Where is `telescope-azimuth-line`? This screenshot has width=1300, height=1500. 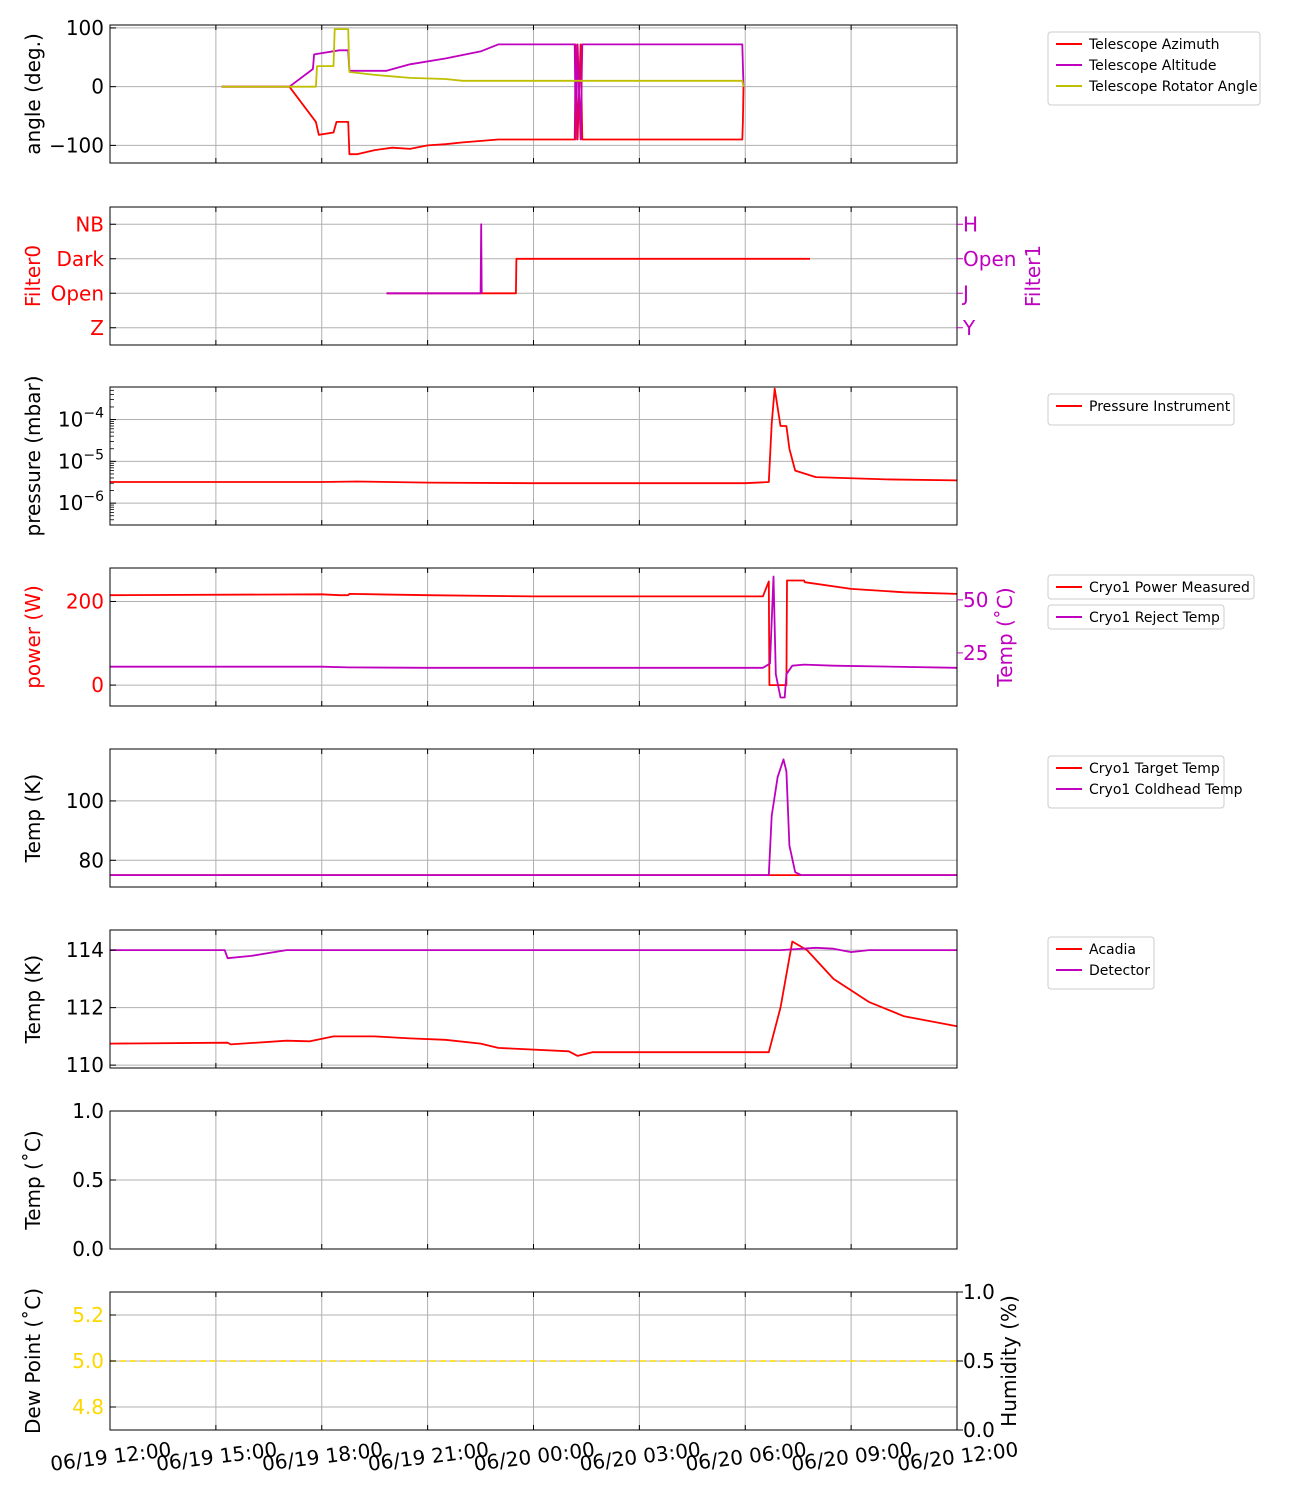
telescope-azimuth-line is located at coordinates (483, 99).